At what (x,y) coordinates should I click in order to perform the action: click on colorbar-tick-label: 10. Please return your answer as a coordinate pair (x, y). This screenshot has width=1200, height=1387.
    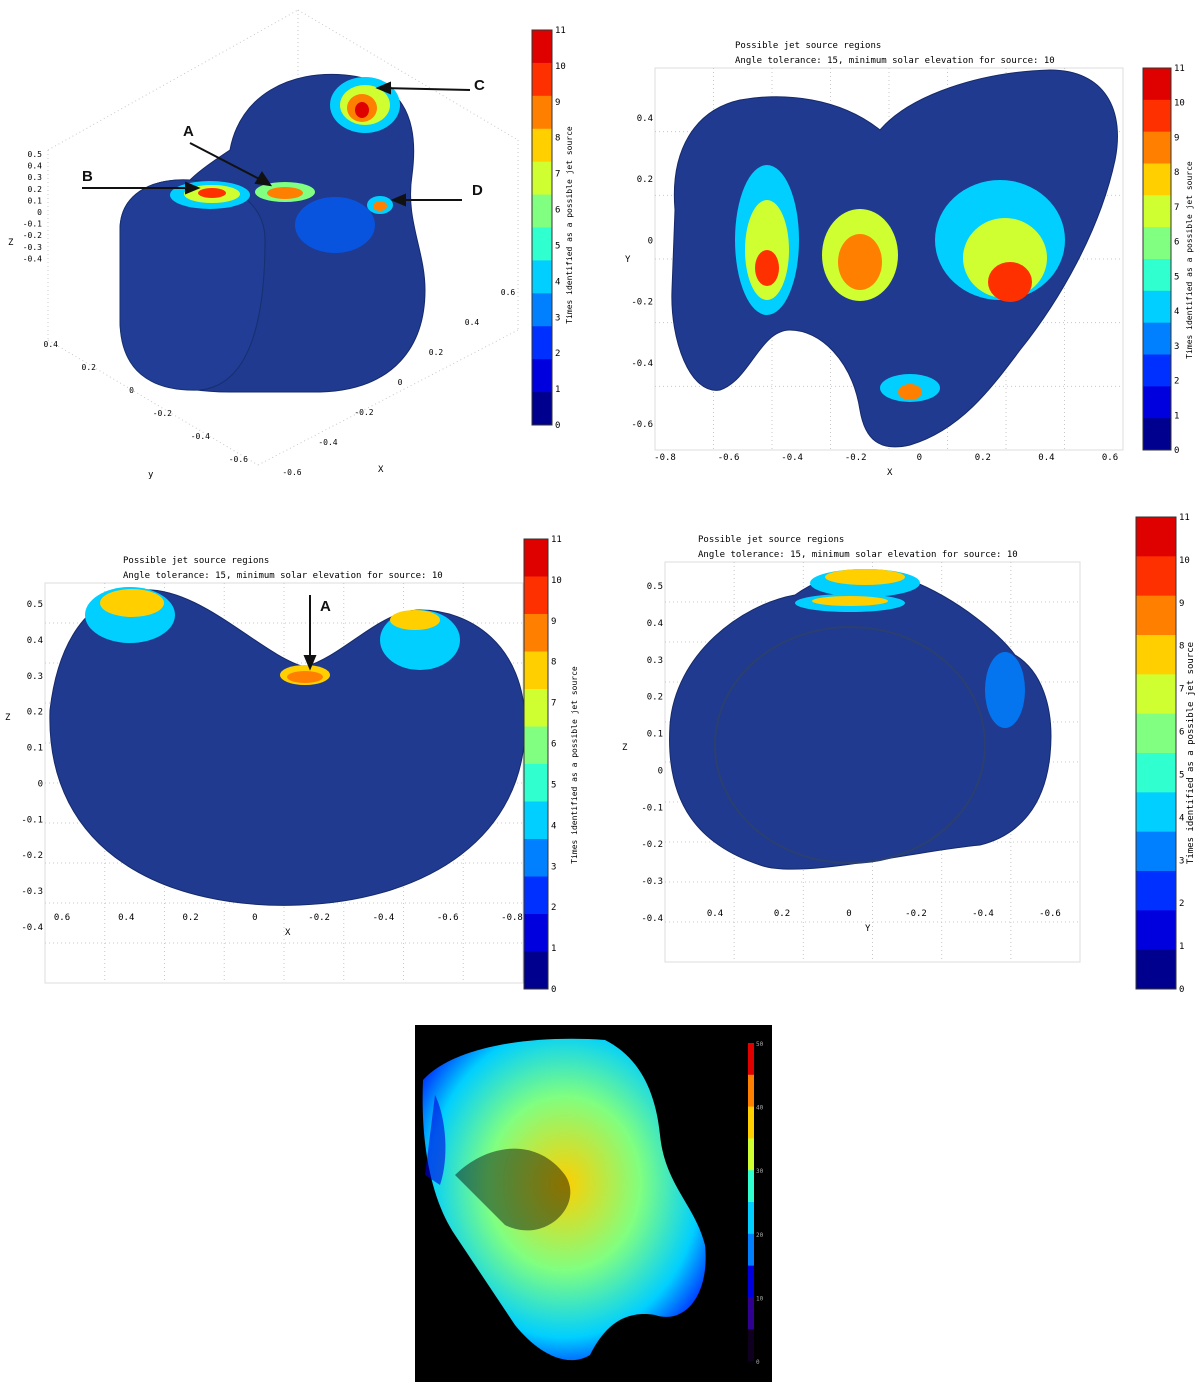
    Looking at the image, I should click on (760, 1298).